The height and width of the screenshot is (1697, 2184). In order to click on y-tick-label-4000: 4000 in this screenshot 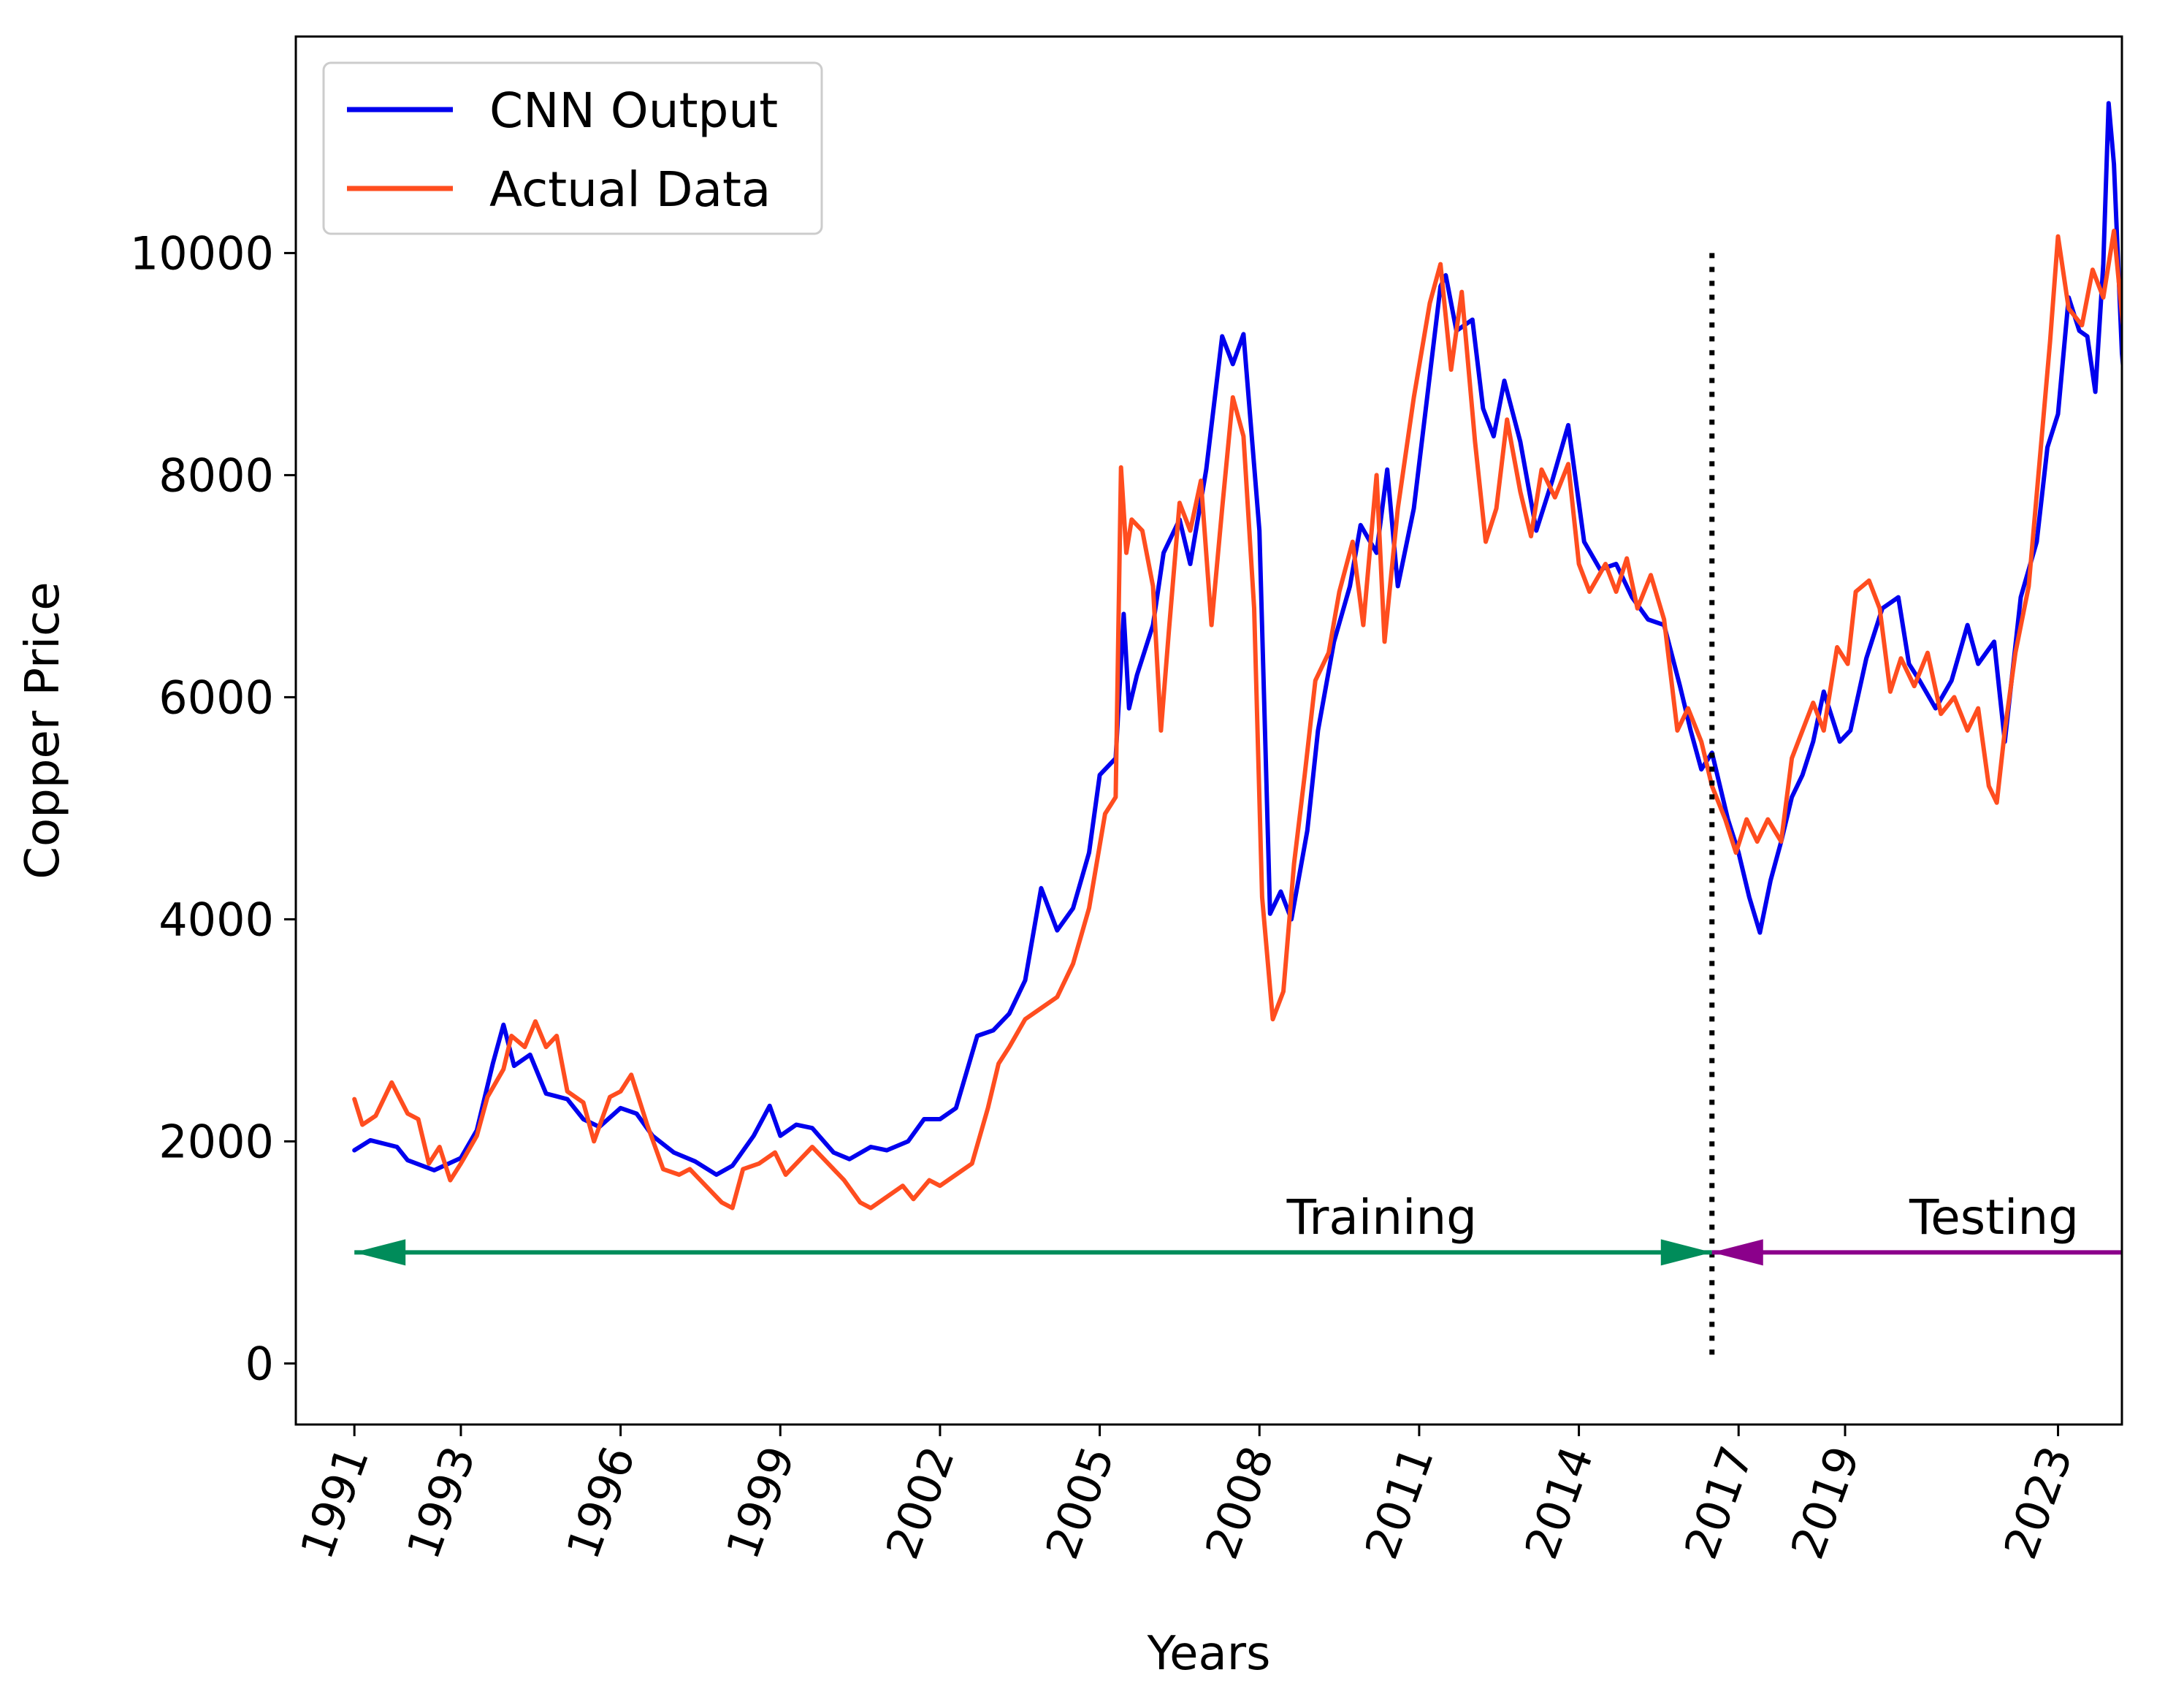, I will do `click(216, 919)`.